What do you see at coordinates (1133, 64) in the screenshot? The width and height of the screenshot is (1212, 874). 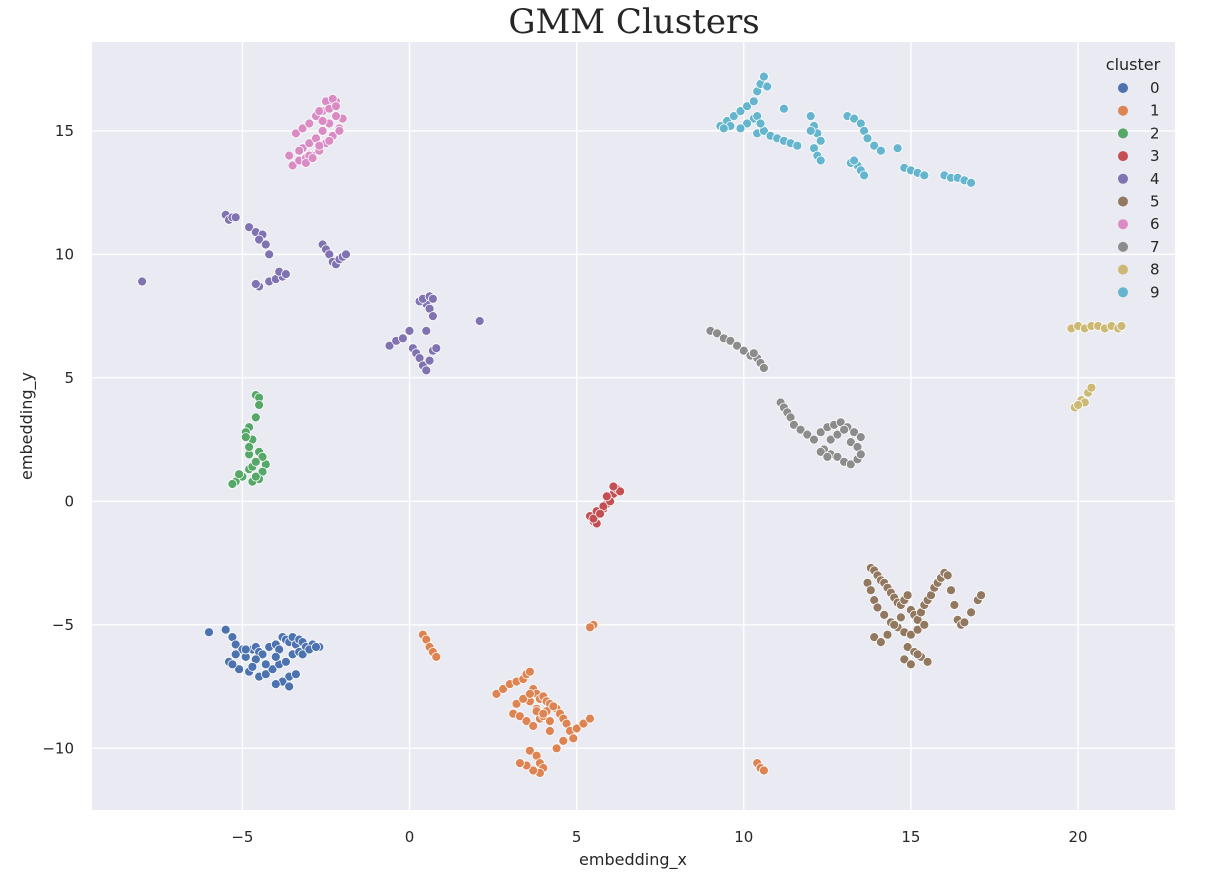 I see `legend-title: cluster` at bounding box center [1133, 64].